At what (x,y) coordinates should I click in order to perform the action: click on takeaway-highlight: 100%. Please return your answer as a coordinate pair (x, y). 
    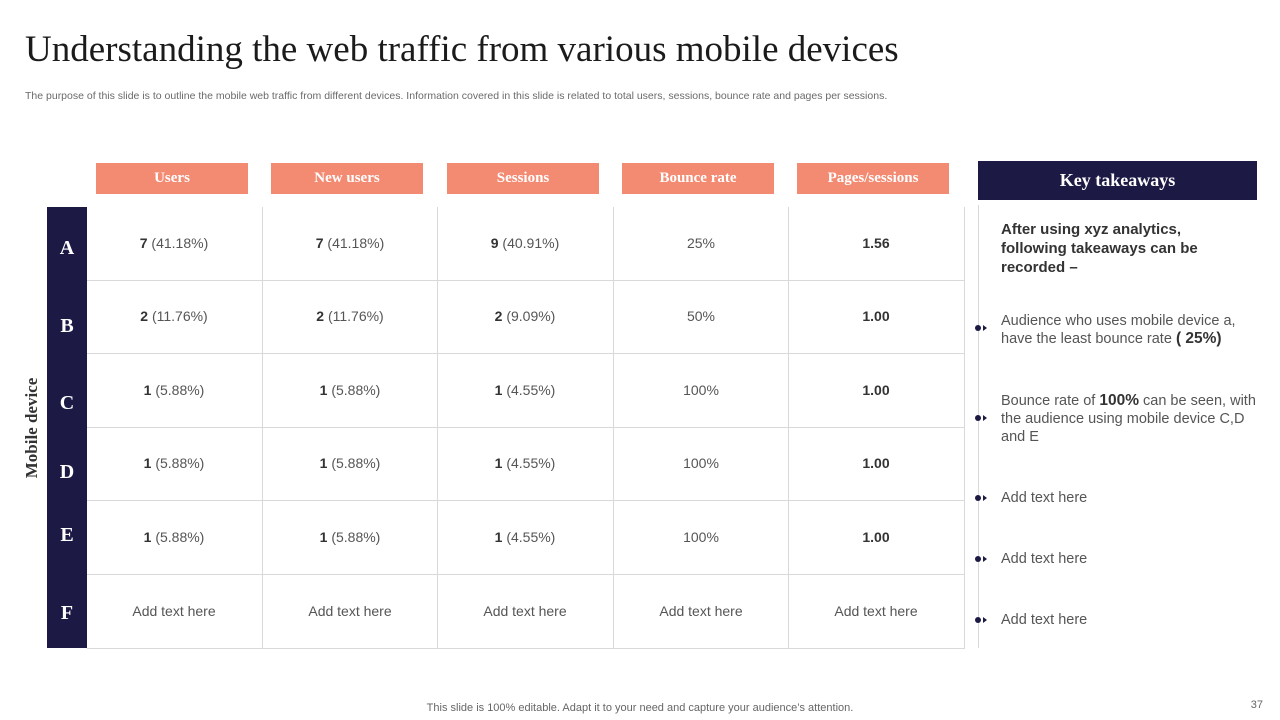
    Looking at the image, I should click on (1119, 400).